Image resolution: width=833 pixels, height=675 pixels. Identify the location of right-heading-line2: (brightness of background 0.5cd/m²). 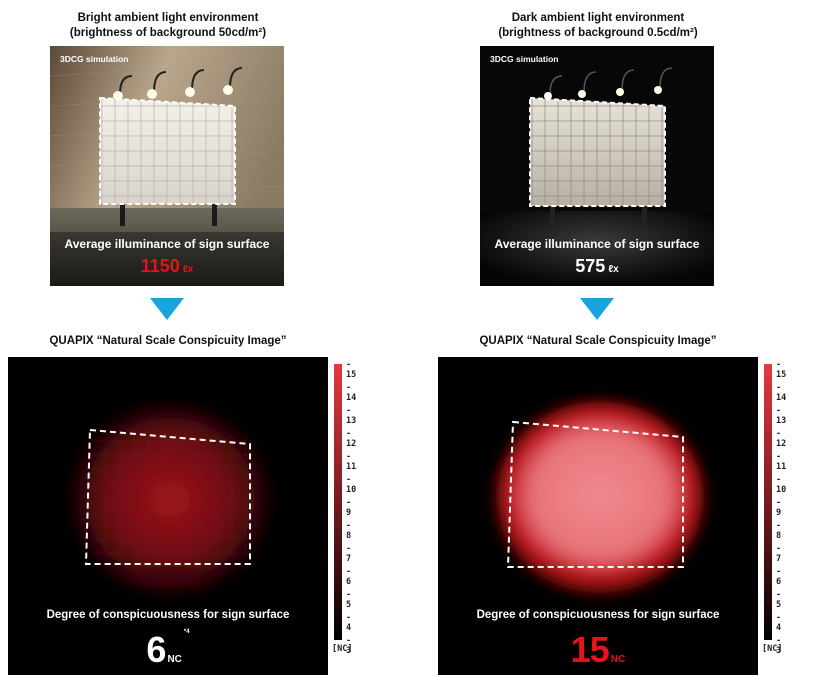
(598, 33).